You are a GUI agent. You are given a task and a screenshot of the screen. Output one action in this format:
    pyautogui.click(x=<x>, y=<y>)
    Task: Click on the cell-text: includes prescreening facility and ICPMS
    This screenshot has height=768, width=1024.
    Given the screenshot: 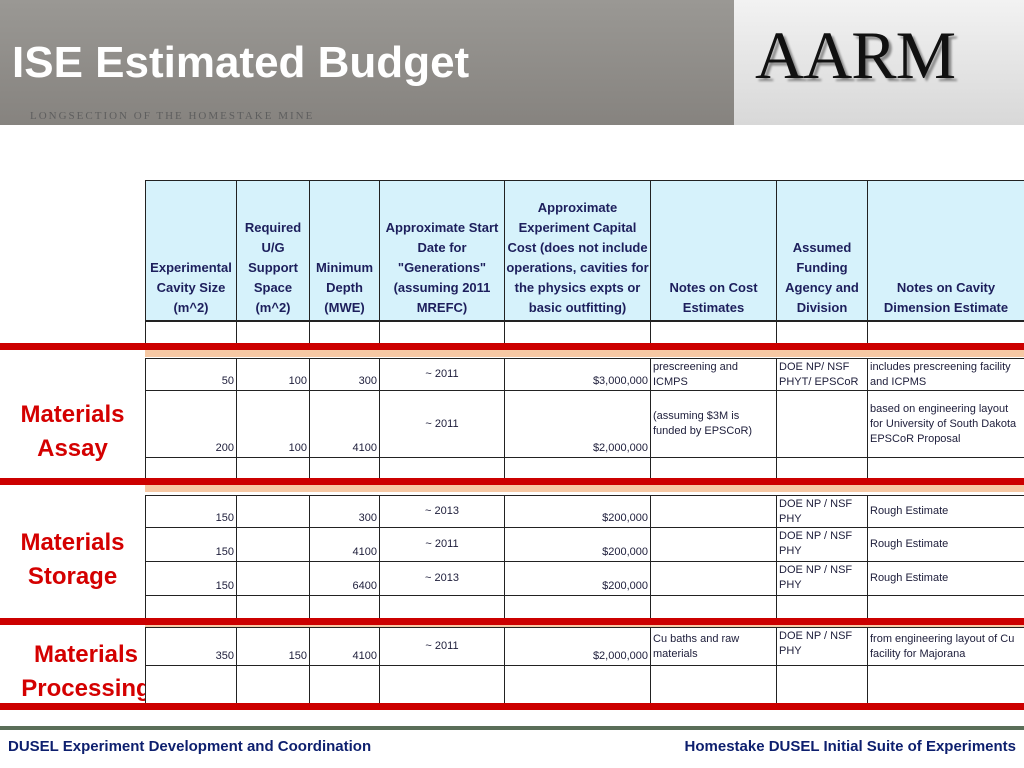 What is the action you would take?
    pyautogui.click(x=940, y=374)
    